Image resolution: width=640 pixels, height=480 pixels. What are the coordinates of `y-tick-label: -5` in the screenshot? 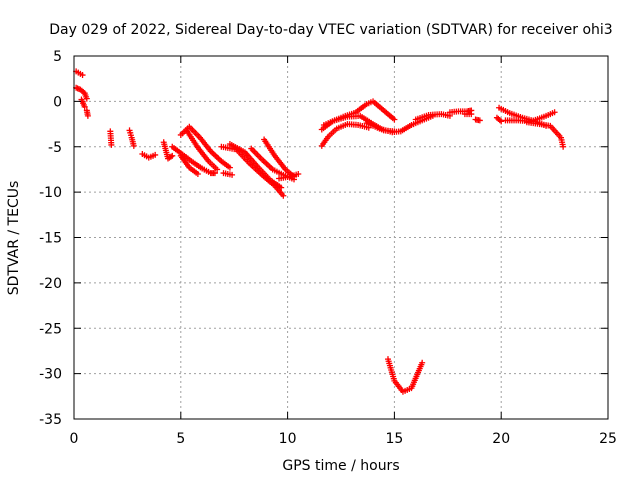 It's located at (55, 148).